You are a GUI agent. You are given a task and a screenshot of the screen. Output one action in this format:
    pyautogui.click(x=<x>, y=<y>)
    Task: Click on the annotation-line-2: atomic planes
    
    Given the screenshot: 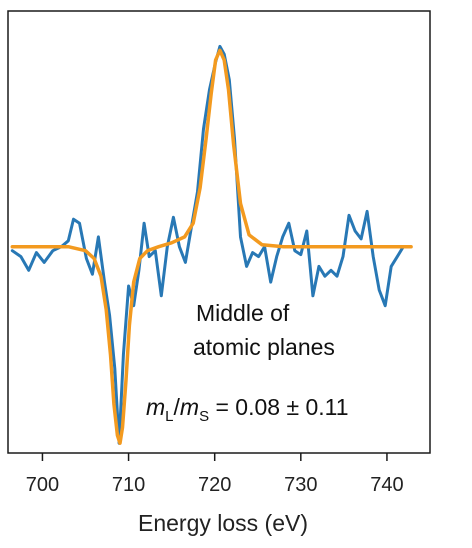 What is the action you would take?
    pyautogui.click(x=264, y=347)
    